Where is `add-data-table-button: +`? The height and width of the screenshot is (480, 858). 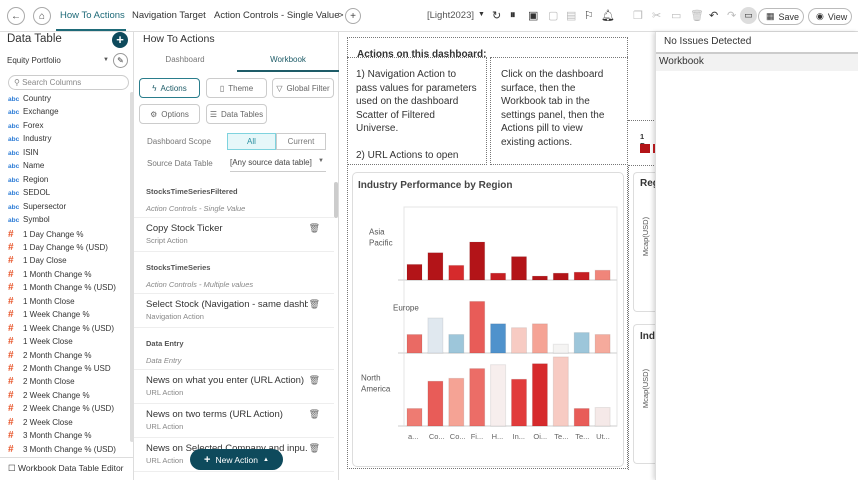 add-data-table-button: + is located at coordinates (120, 40).